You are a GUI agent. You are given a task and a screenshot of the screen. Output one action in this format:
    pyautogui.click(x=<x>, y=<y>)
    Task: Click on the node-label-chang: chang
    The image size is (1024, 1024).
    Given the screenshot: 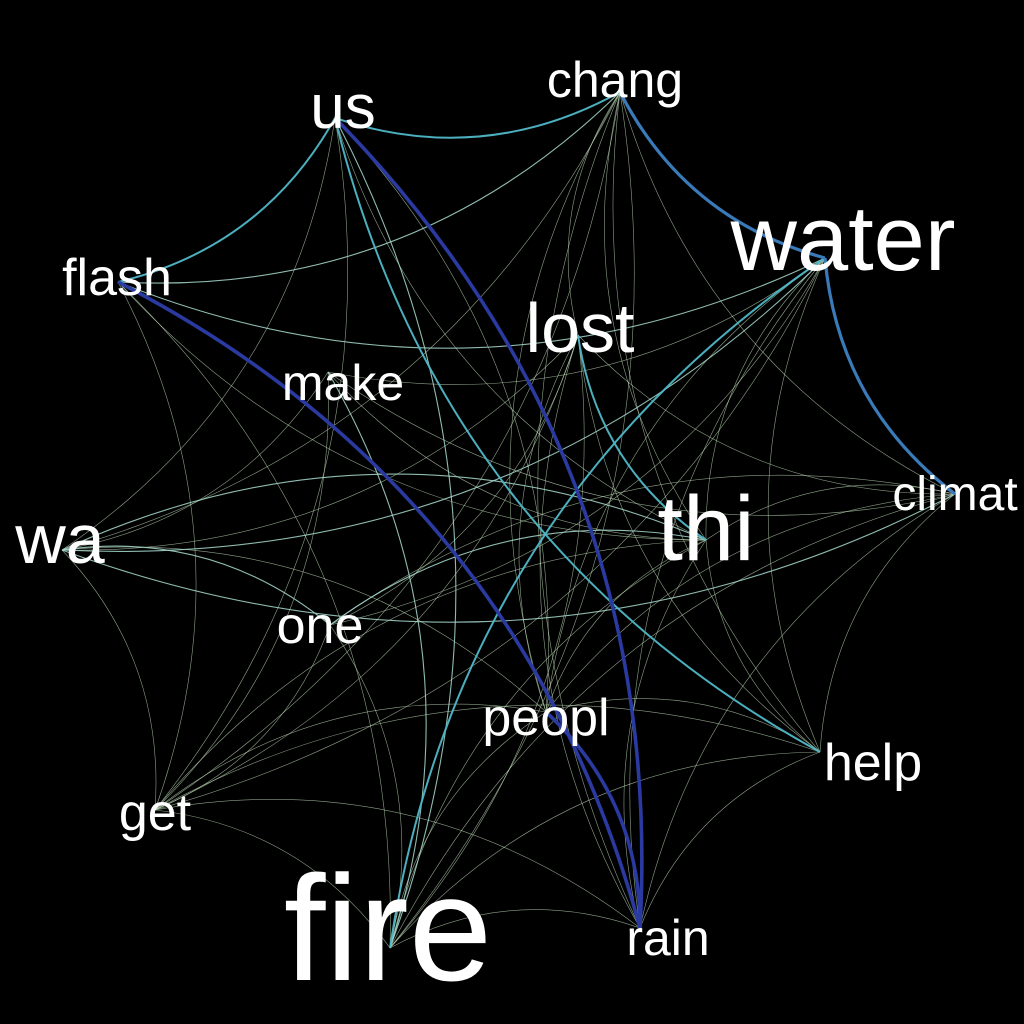 What is the action you would take?
    pyautogui.click(x=615, y=80)
    